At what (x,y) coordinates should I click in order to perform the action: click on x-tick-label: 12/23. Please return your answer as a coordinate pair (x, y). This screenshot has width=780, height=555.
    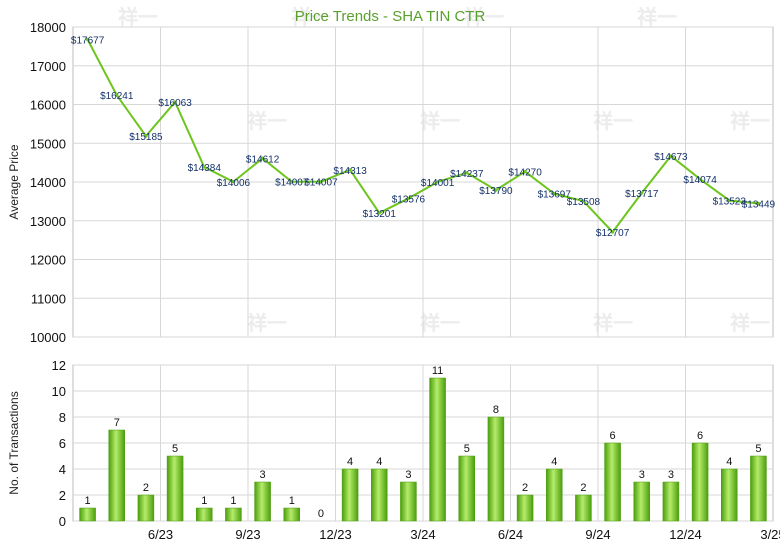
    Looking at the image, I should click on (335, 534).